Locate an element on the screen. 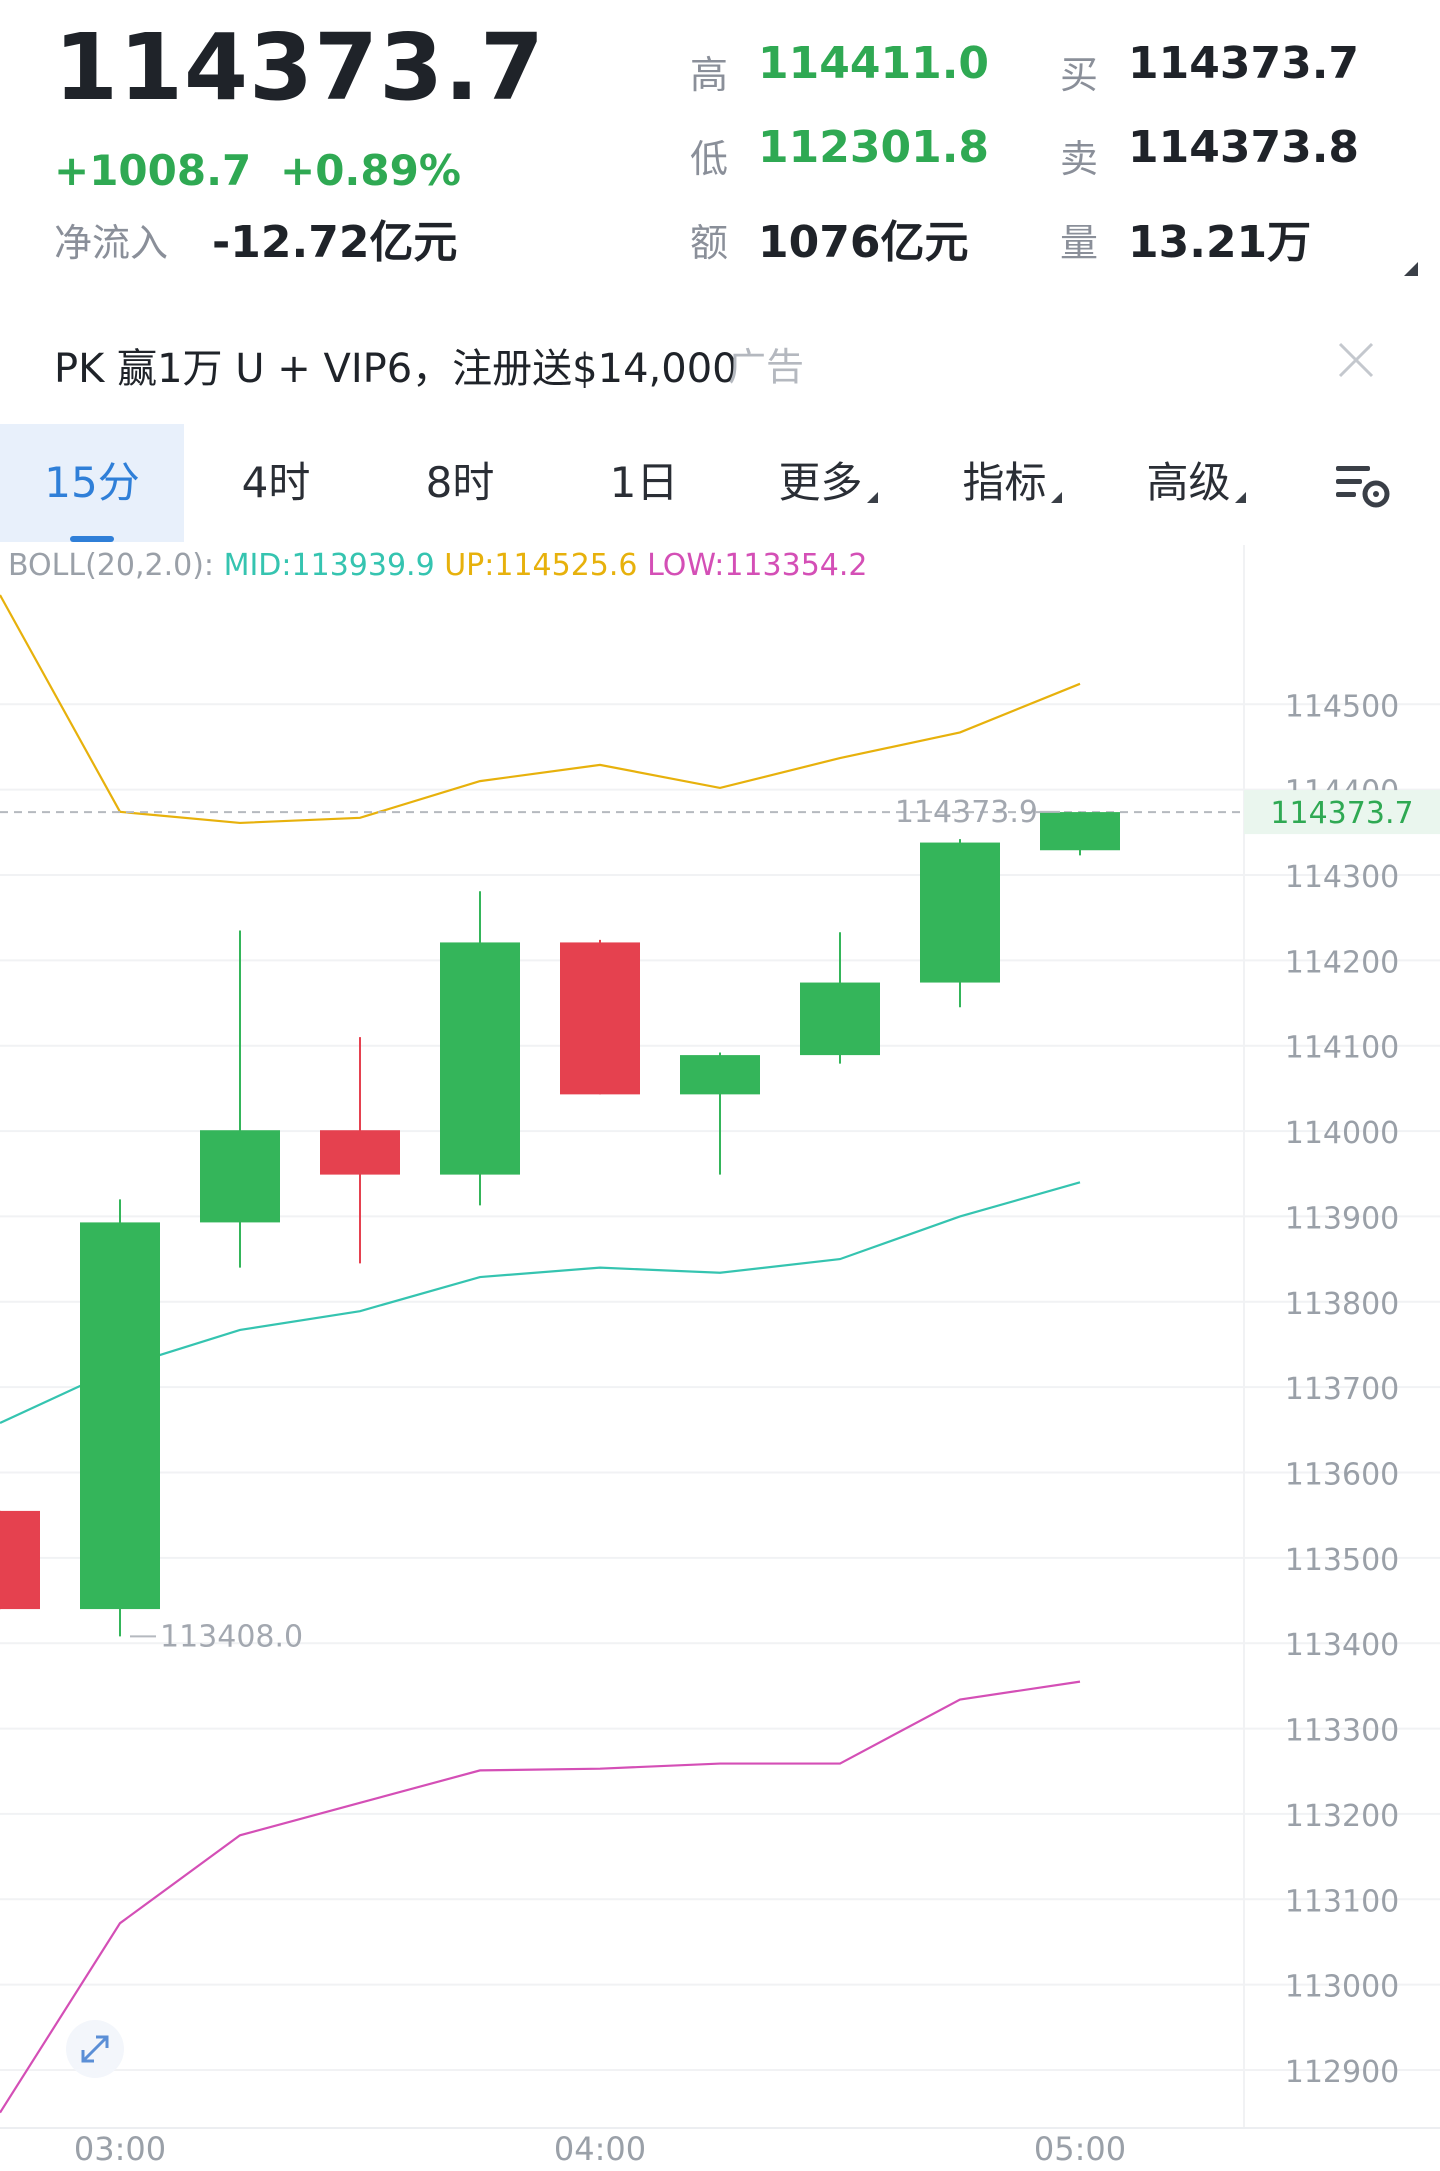 The image size is (1440, 2171). boll-mid-value: MID:113939.9 is located at coordinates (329, 565).